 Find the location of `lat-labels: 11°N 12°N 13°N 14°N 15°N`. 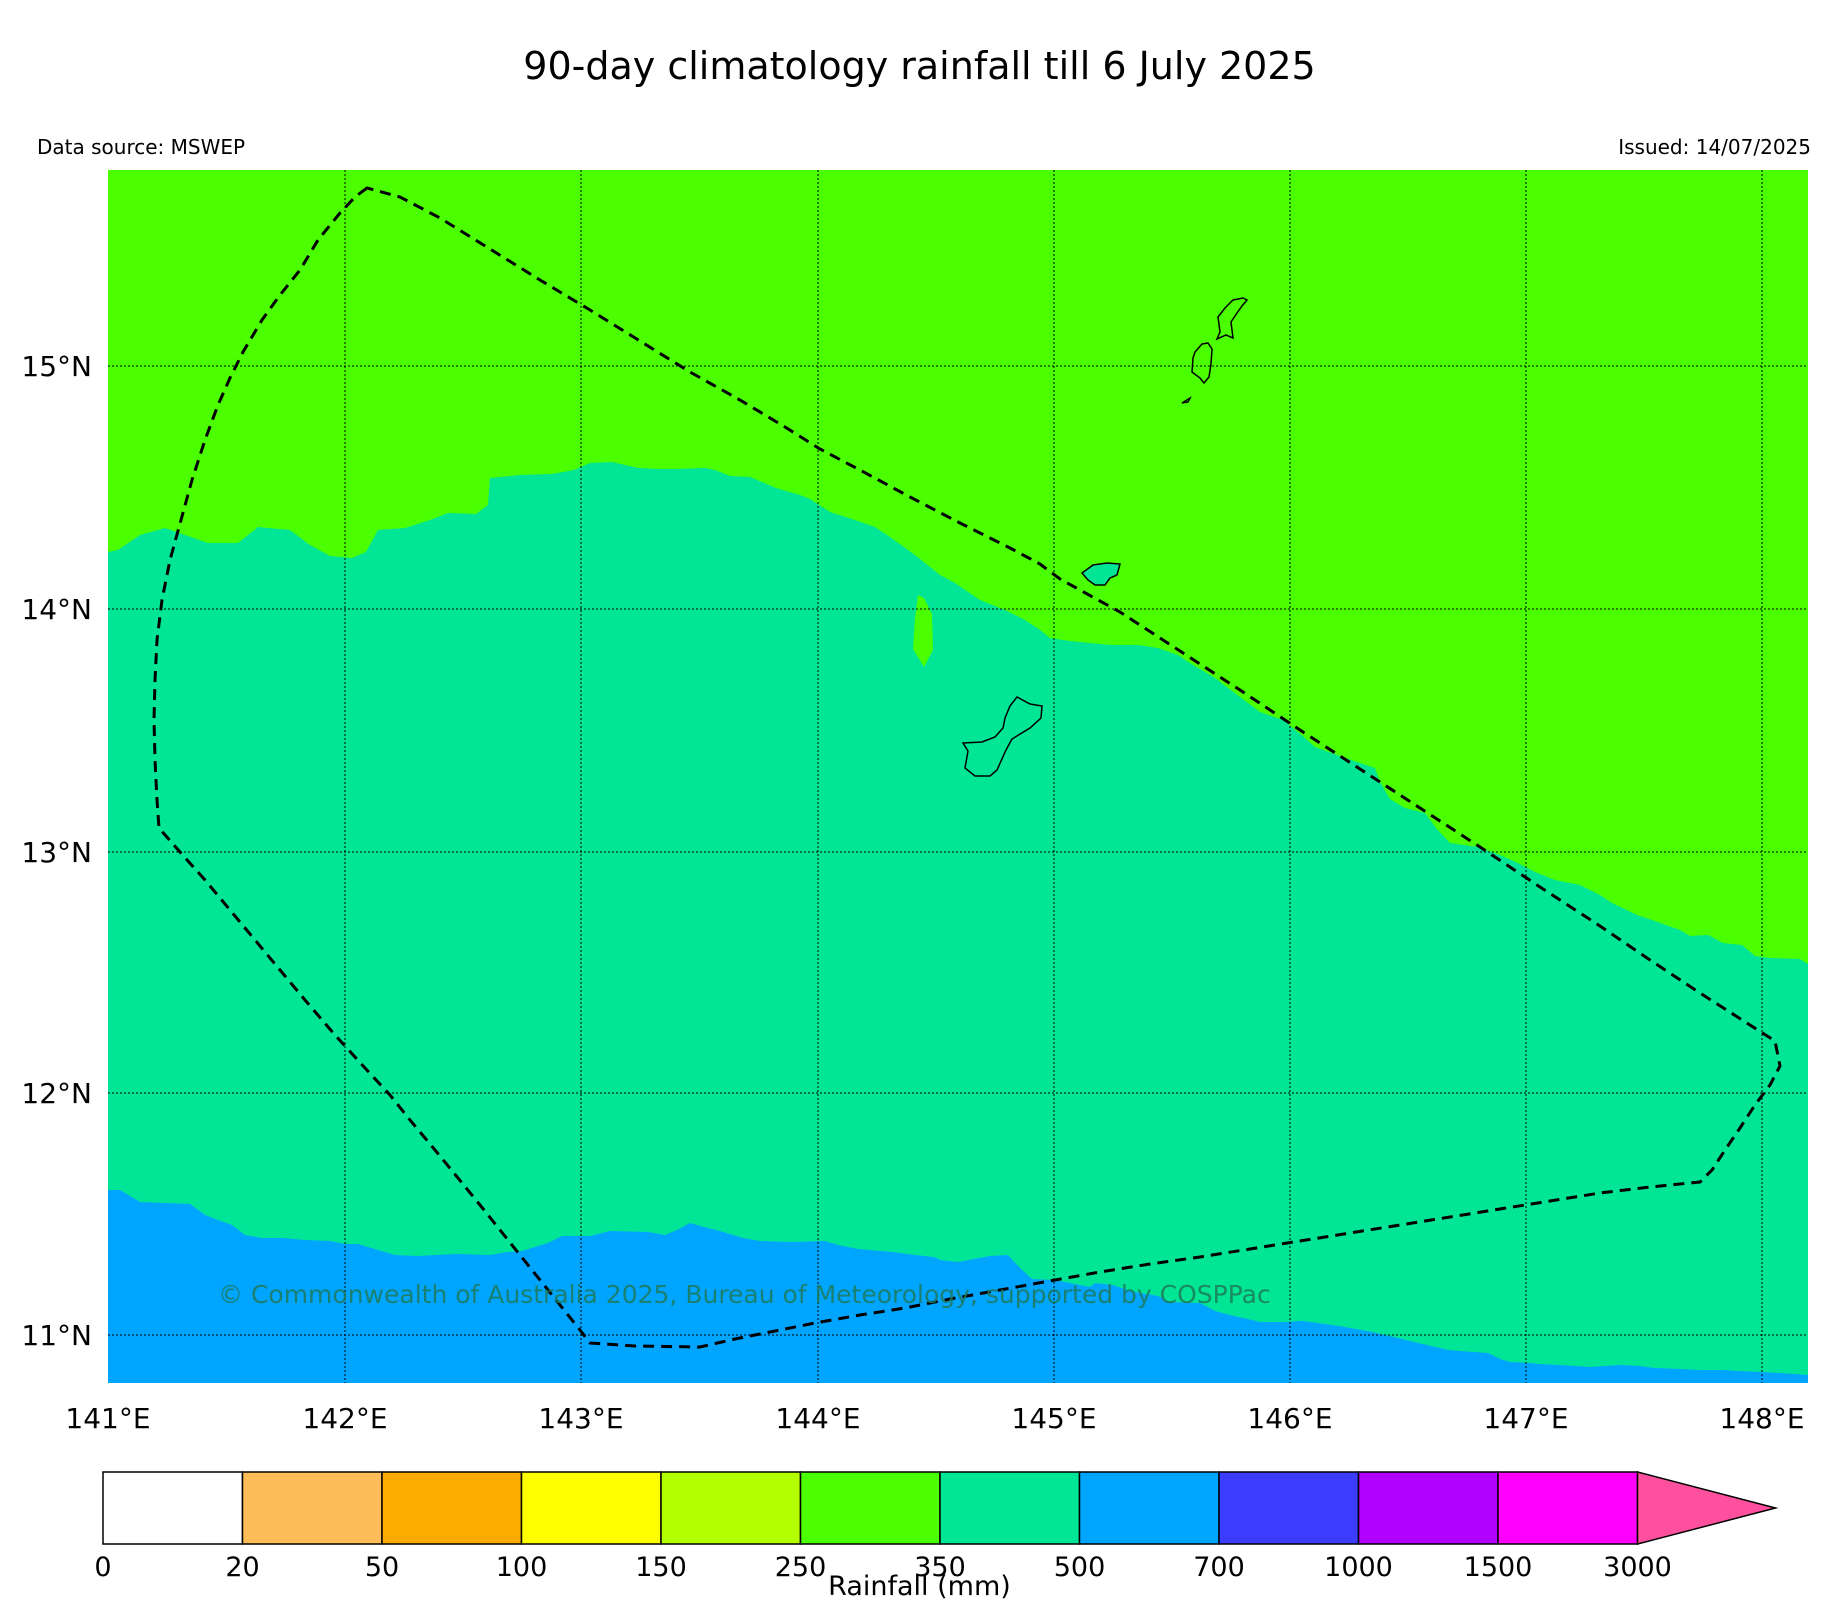

lat-labels: 11°N 12°N 13°N 14°N 15°N is located at coordinates (56, 851).